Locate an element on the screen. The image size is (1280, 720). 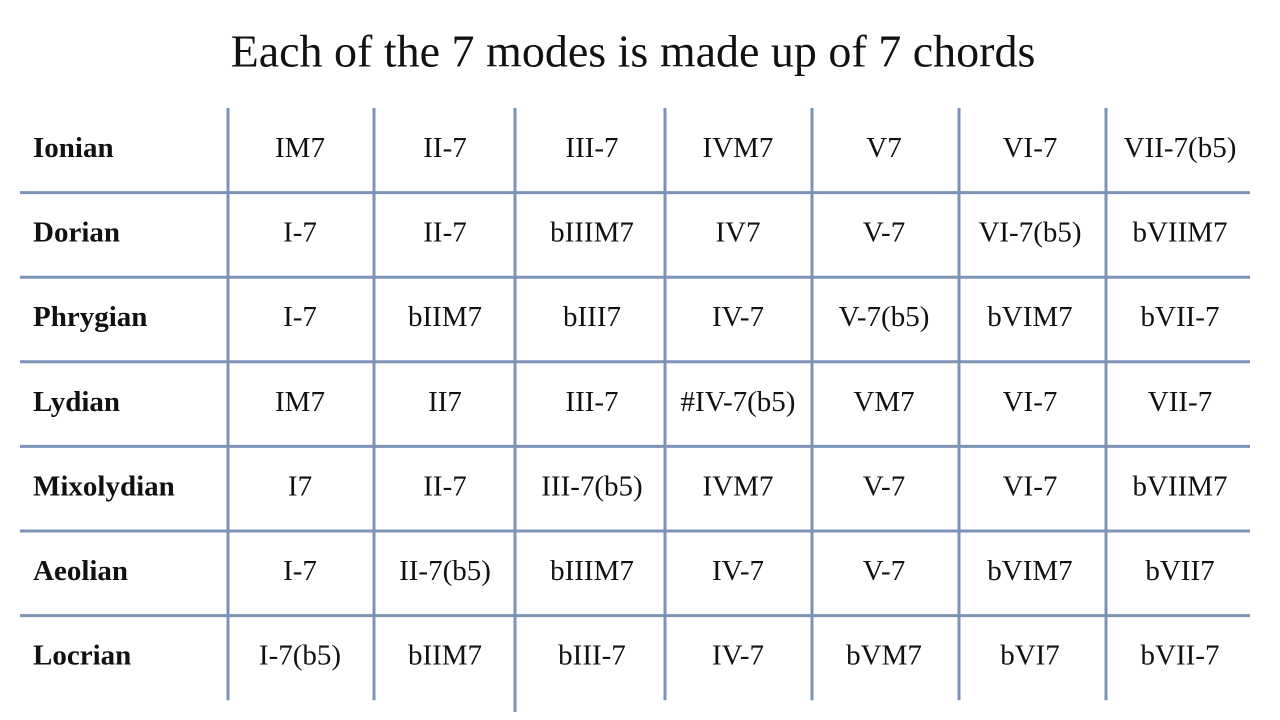
chord: VII-7 is located at coordinates (1180, 402).